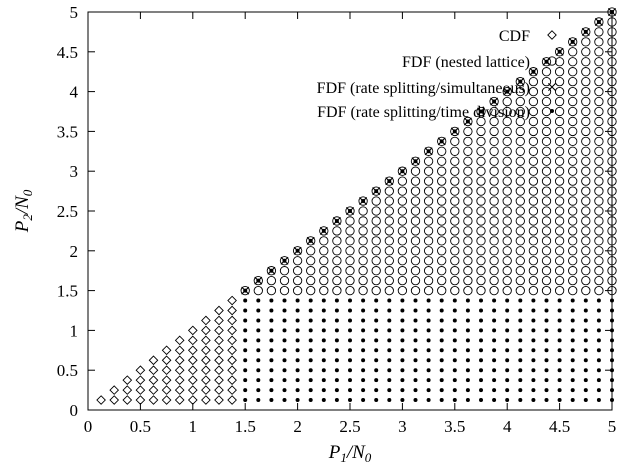  Describe the element at coordinates (552, 87) in the screenshot. I see `legend-marker` at that location.